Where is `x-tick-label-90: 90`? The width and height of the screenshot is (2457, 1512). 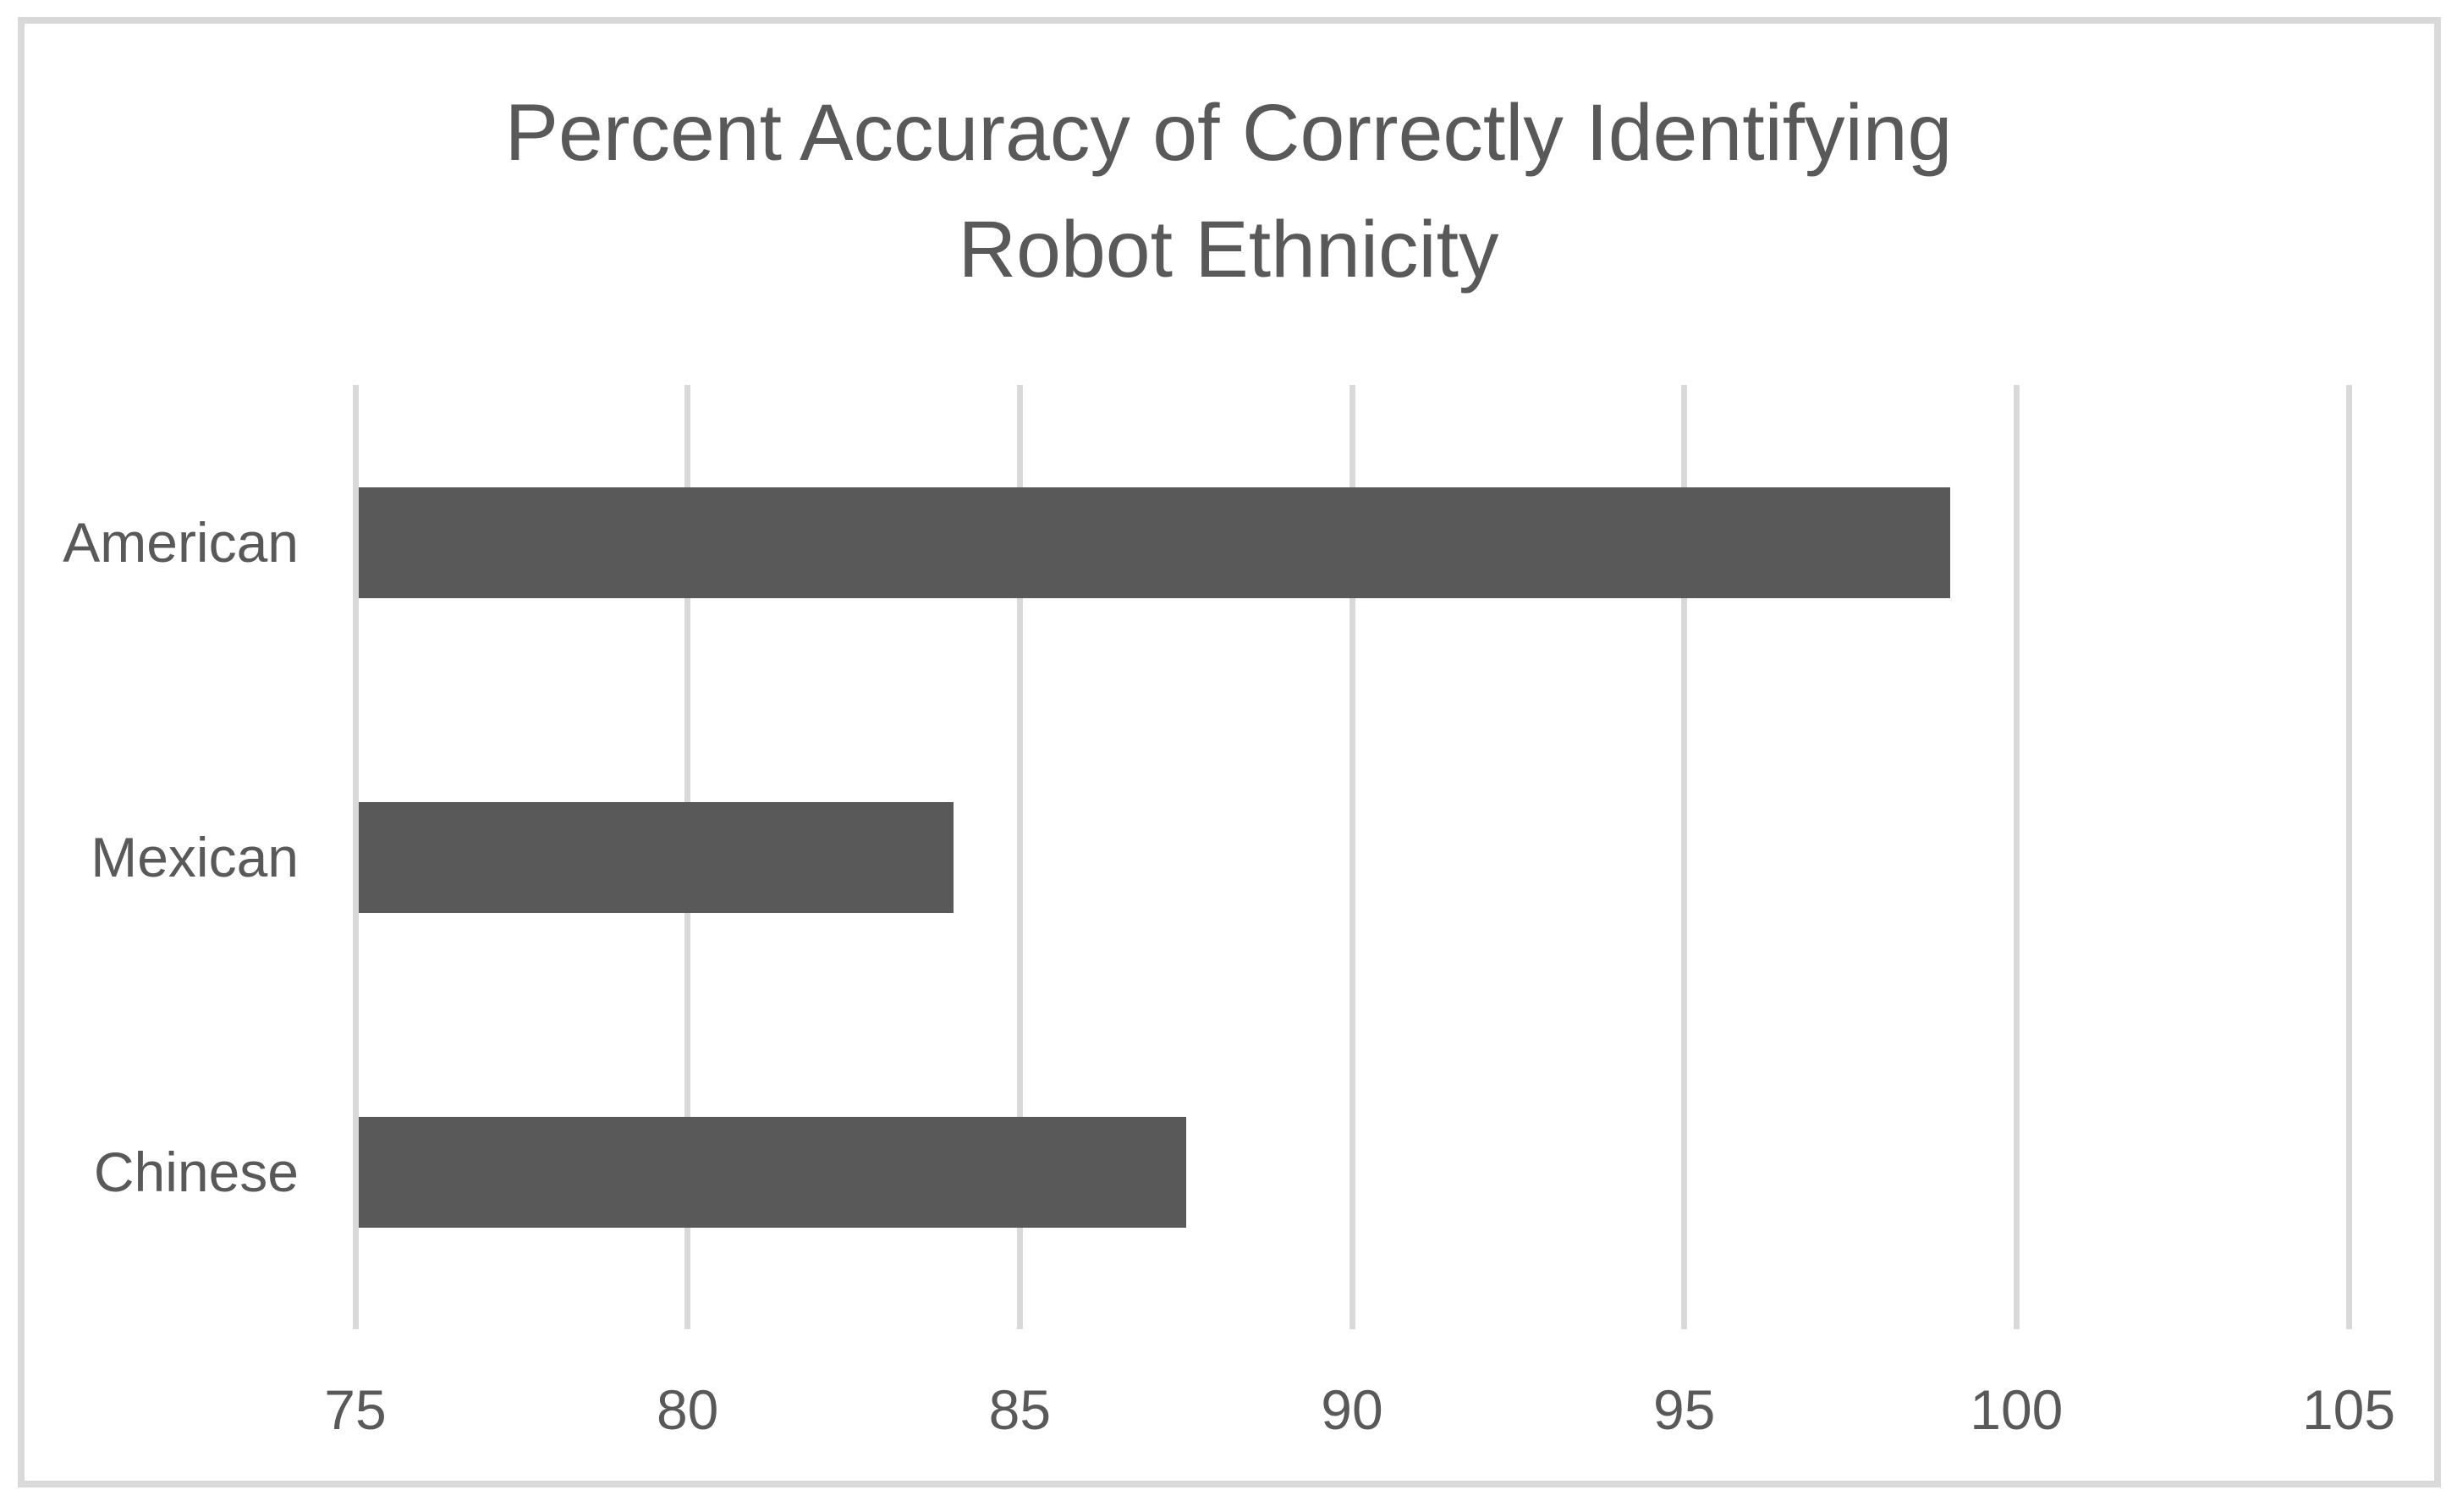 x-tick-label-90: 90 is located at coordinates (1352, 1409).